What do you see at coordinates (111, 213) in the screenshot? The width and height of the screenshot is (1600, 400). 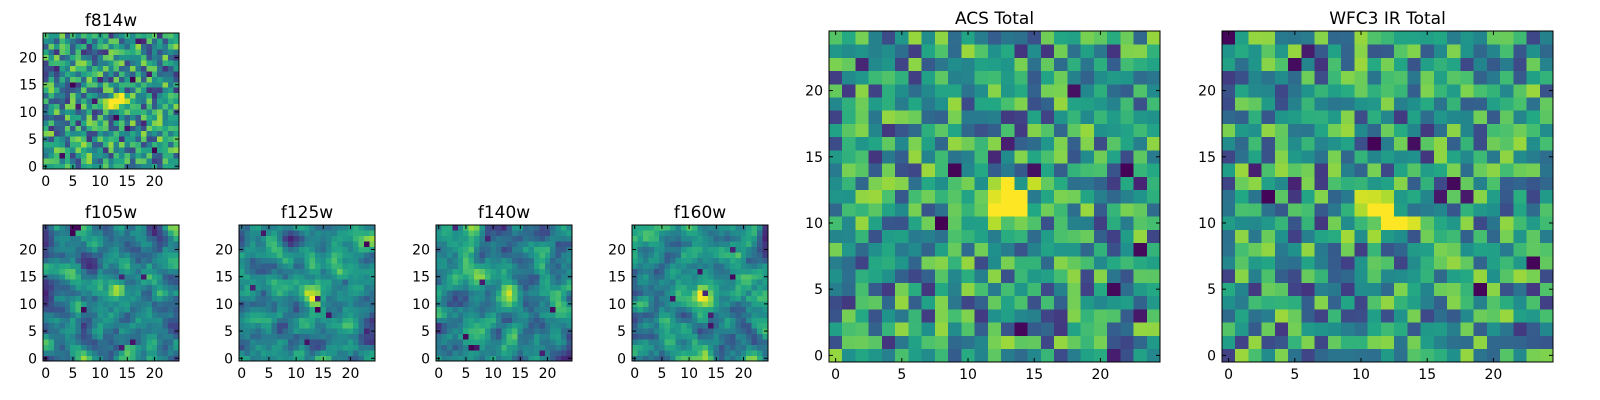 I see `f105w-title: f105w` at bounding box center [111, 213].